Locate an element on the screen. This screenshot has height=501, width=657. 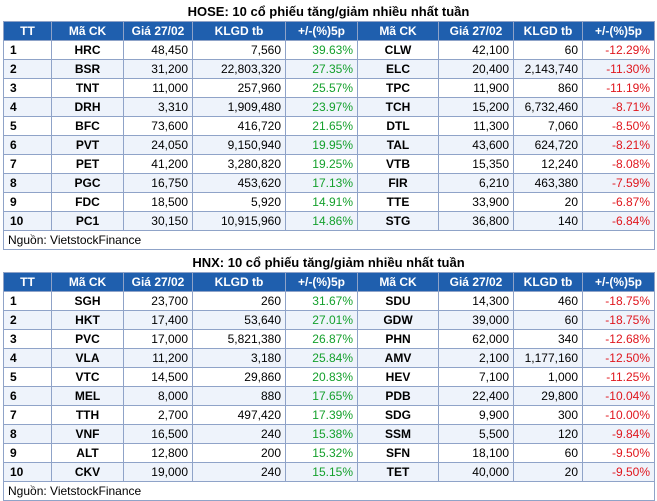
ticker-up-cell: PET is located at coordinates (87, 164).